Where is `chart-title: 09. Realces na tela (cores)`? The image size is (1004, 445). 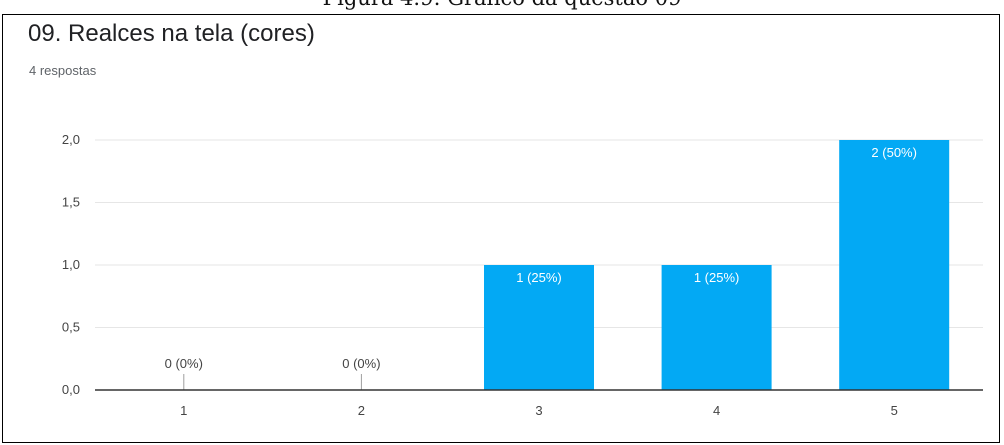 chart-title: 09. Realces na tela (cores) is located at coordinates (171, 33).